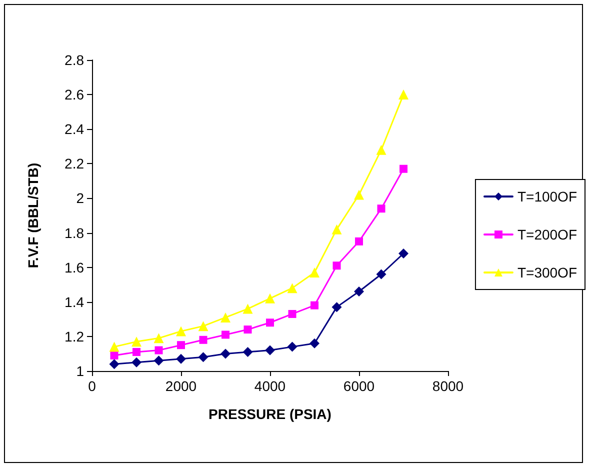 This screenshot has width=589, height=469. Describe the element at coordinates (74, 302) in the screenshot. I see `y-tick-label: 1.4` at that location.